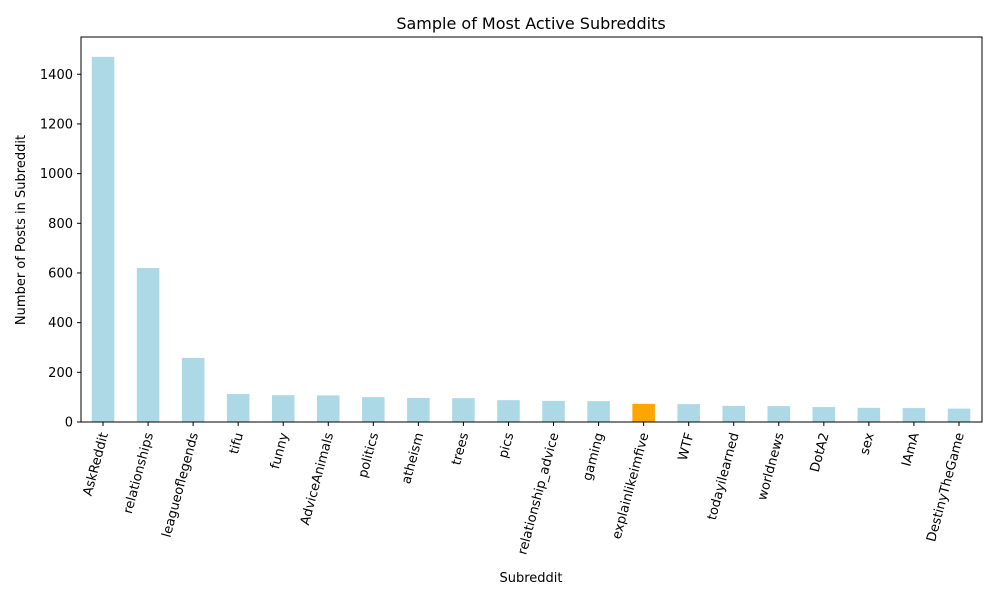  What do you see at coordinates (914, 415) in the screenshot?
I see `bar-IAmA` at bounding box center [914, 415].